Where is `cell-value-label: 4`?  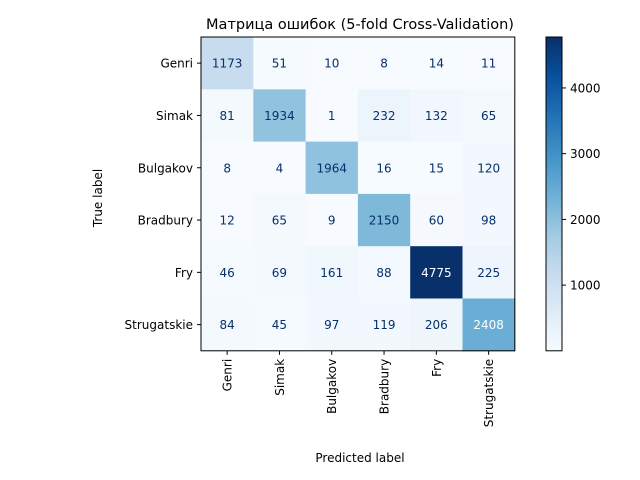 cell-value-label: 4 is located at coordinates (280, 168).